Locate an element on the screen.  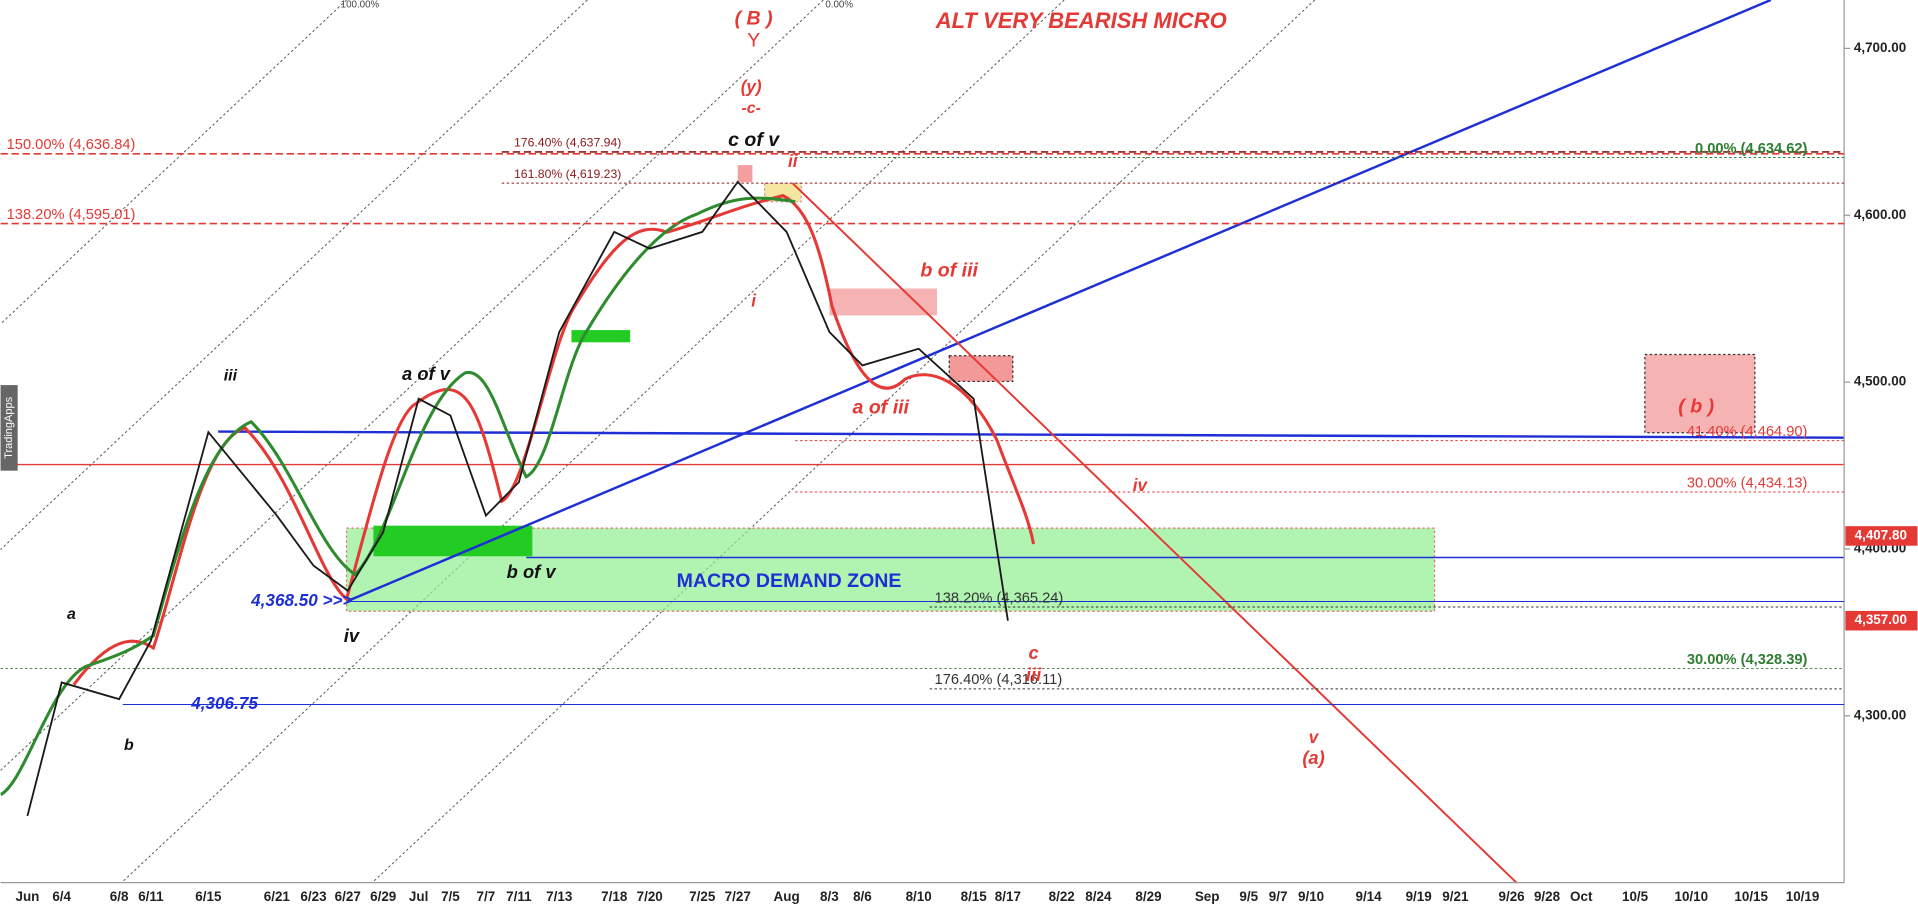
x-tick-label: 7/25 is located at coordinates (702, 896).